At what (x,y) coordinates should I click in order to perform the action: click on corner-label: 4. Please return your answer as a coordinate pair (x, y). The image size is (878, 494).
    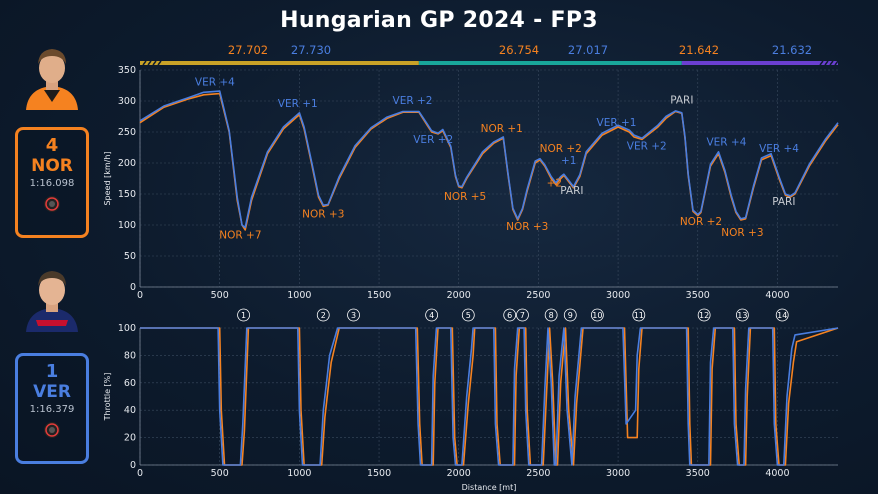
    Looking at the image, I should click on (431, 315).